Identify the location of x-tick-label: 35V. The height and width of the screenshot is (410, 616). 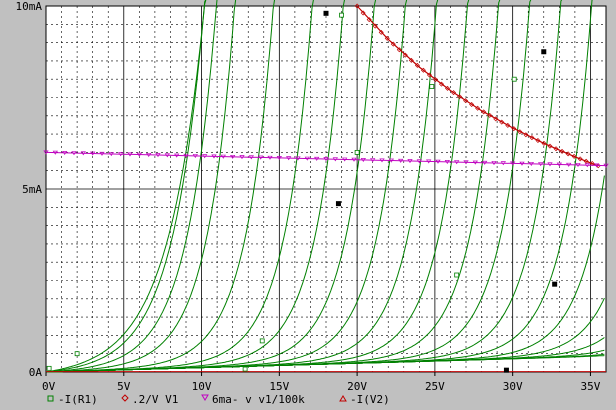
(591, 386).